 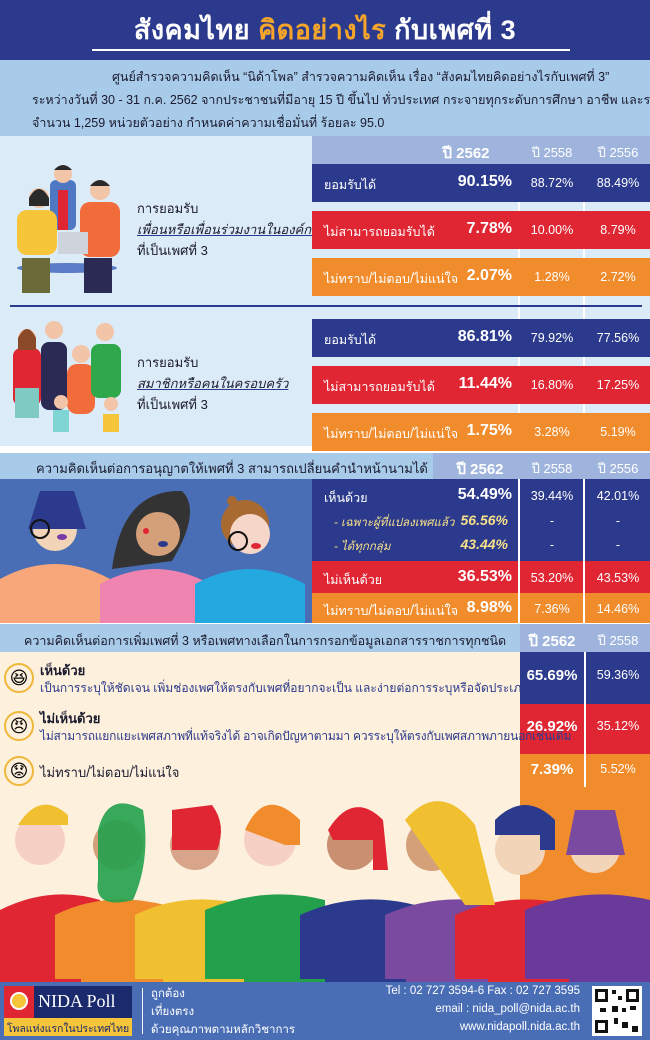 I want to click on option-label: เห็นด้วย, so click(x=63, y=670).